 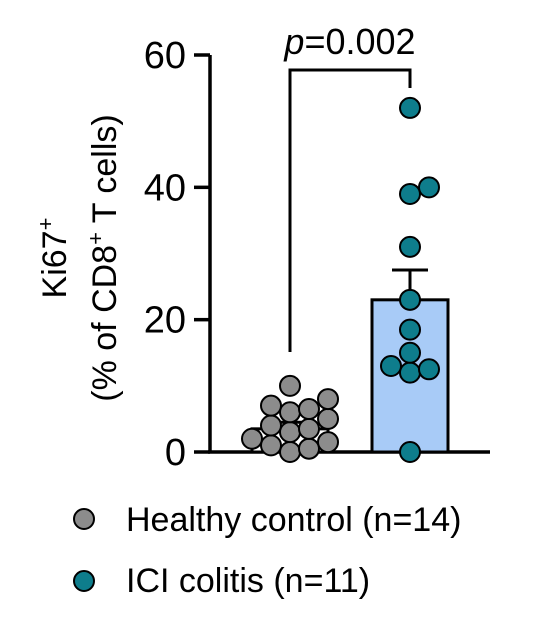 What do you see at coordinates (177, 254) in the screenshot?
I see `tick-layer: 0 20 40 60` at bounding box center [177, 254].